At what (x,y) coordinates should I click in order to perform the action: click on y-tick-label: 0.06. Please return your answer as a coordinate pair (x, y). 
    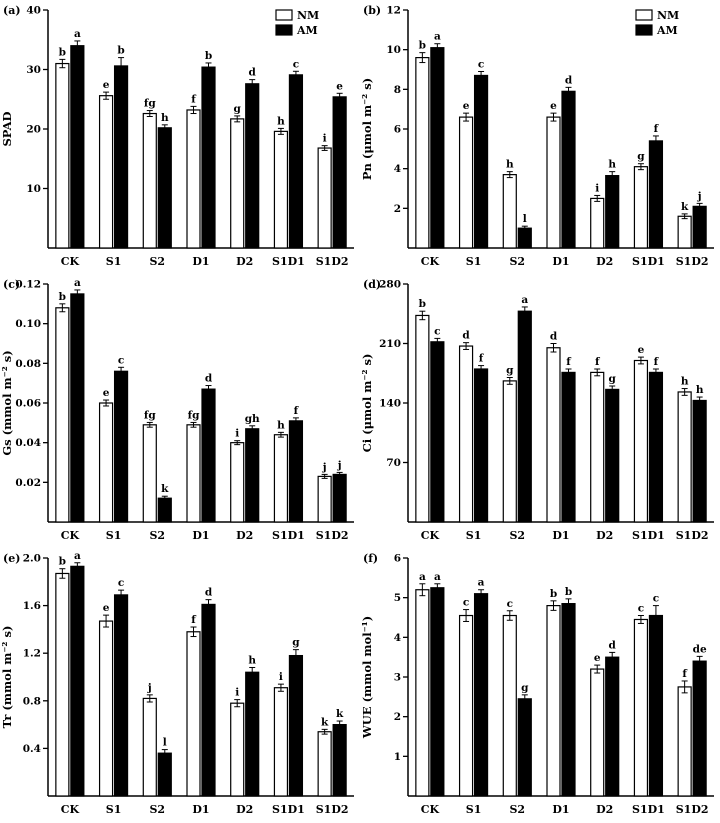
    Looking at the image, I should click on (28, 404).